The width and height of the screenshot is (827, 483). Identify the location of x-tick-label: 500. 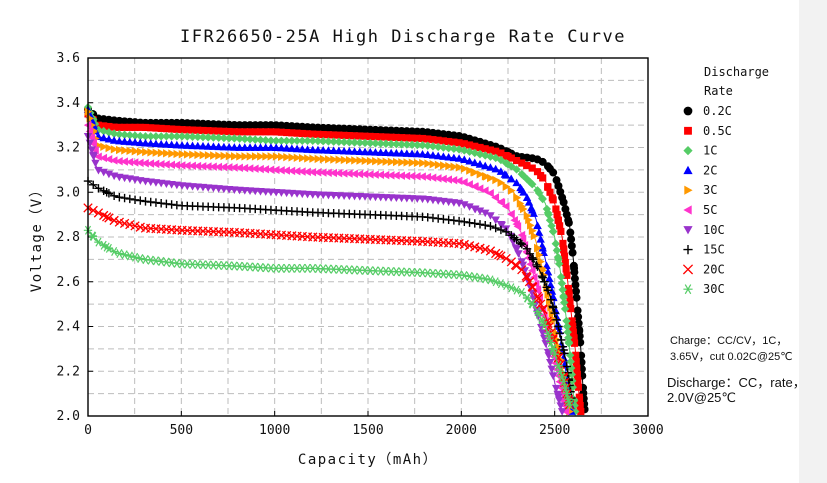
(181, 430).